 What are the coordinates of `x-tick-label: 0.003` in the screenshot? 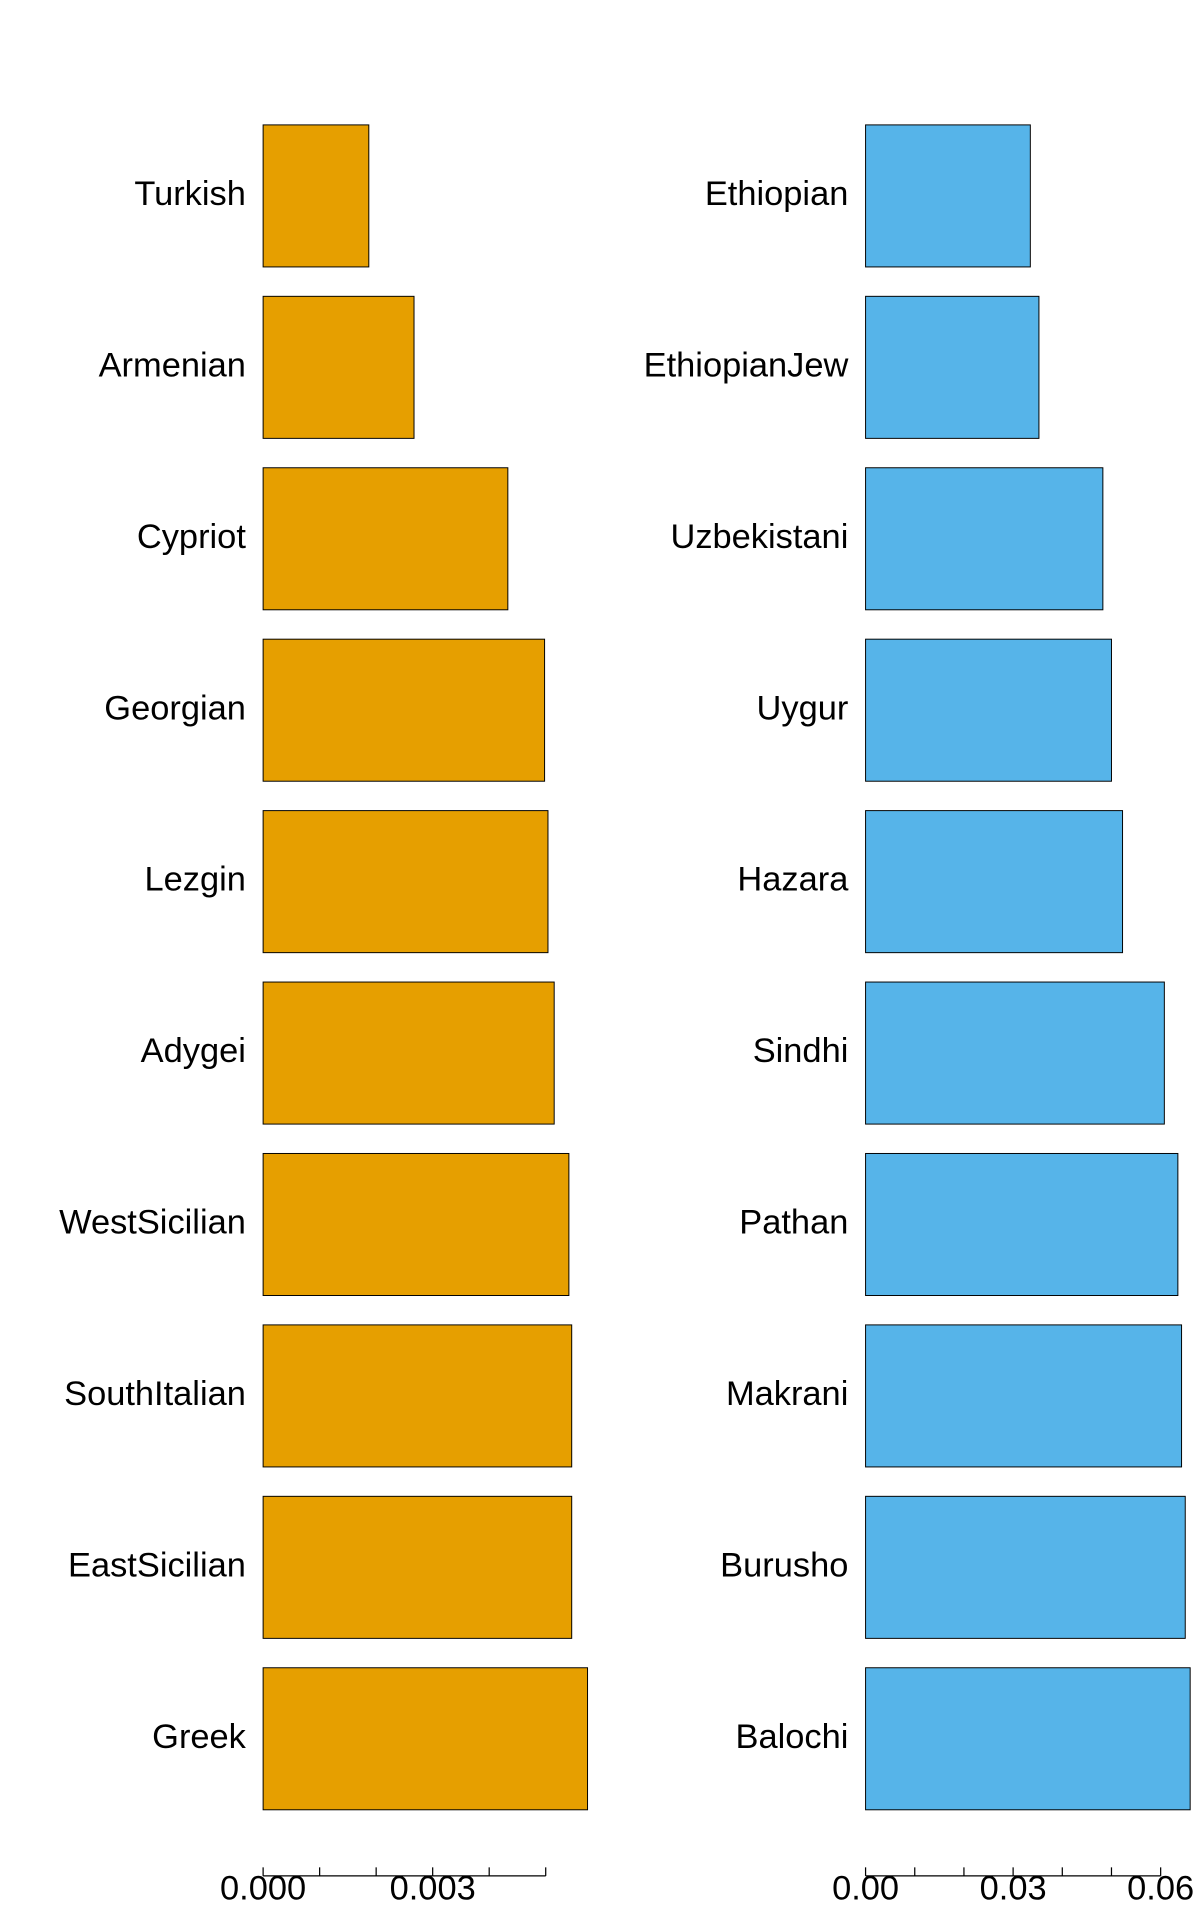 It's located at (433, 1889).